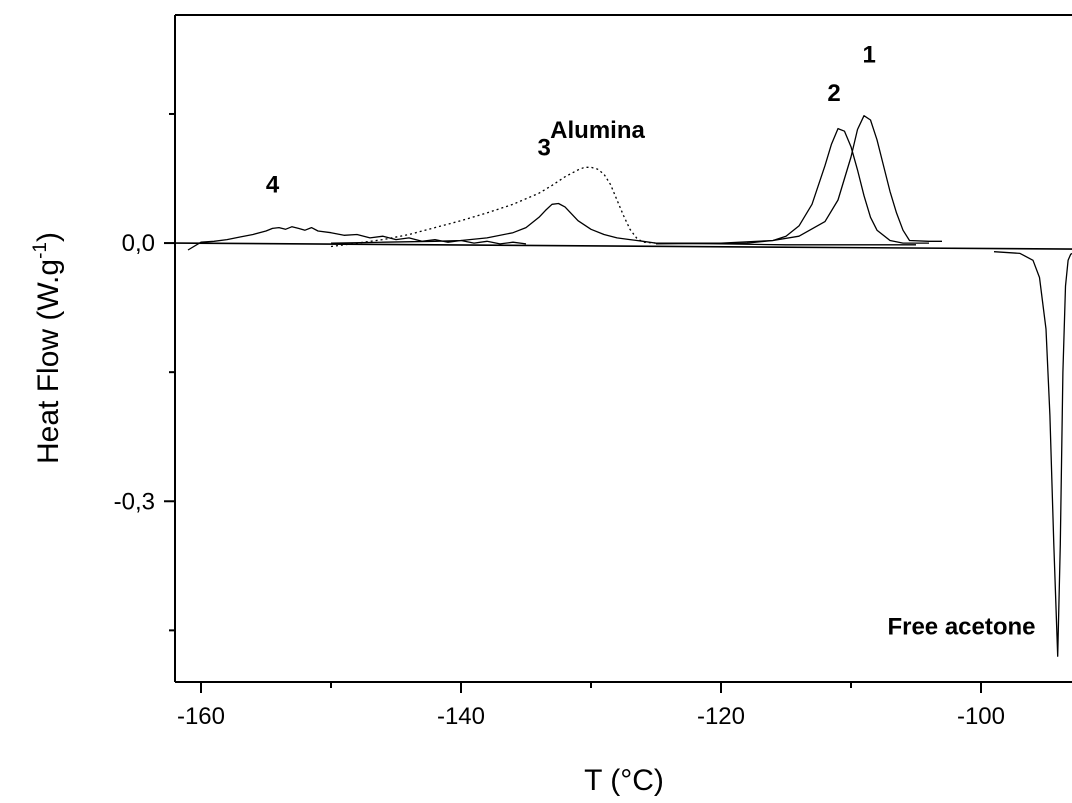 This screenshot has width=1072, height=803. What do you see at coordinates (48, 361) in the screenshot?
I see `y-axis-title-main: Heat Flow (W.g` at bounding box center [48, 361].